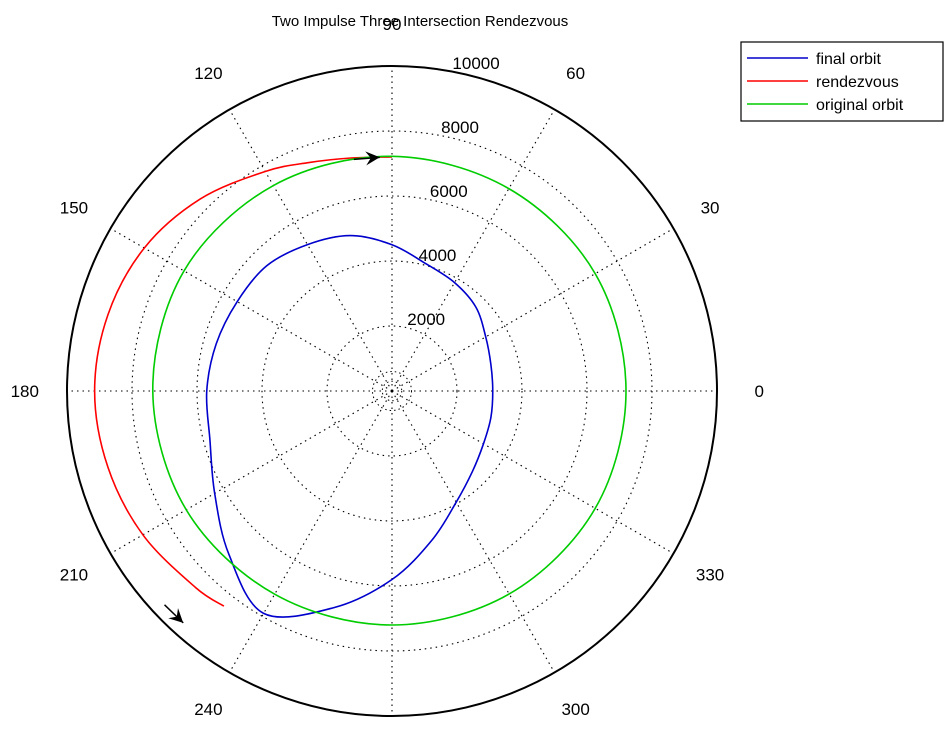  What do you see at coordinates (710, 207) in the screenshot?
I see `angle-tick-label: 30` at bounding box center [710, 207].